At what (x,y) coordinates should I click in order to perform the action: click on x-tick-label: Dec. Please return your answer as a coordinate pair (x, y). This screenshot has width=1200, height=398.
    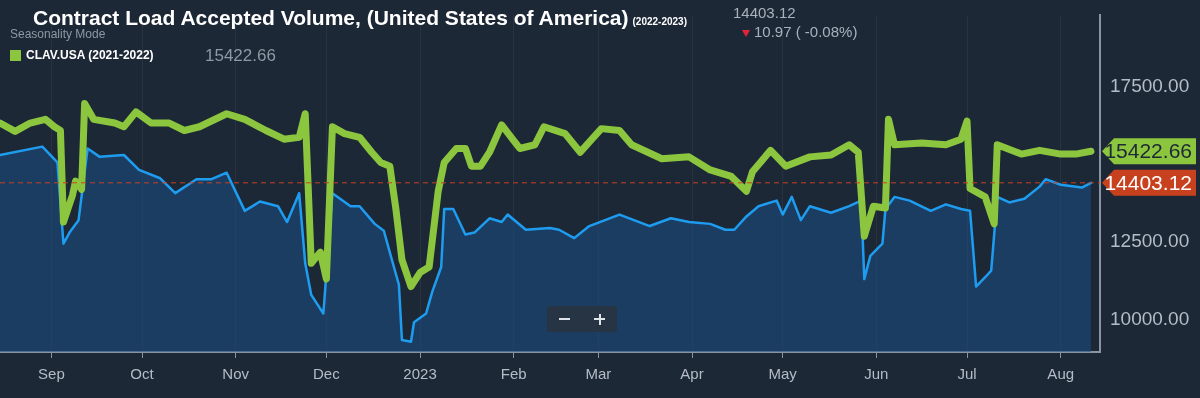
    Looking at the image, I should click on (327, 374).